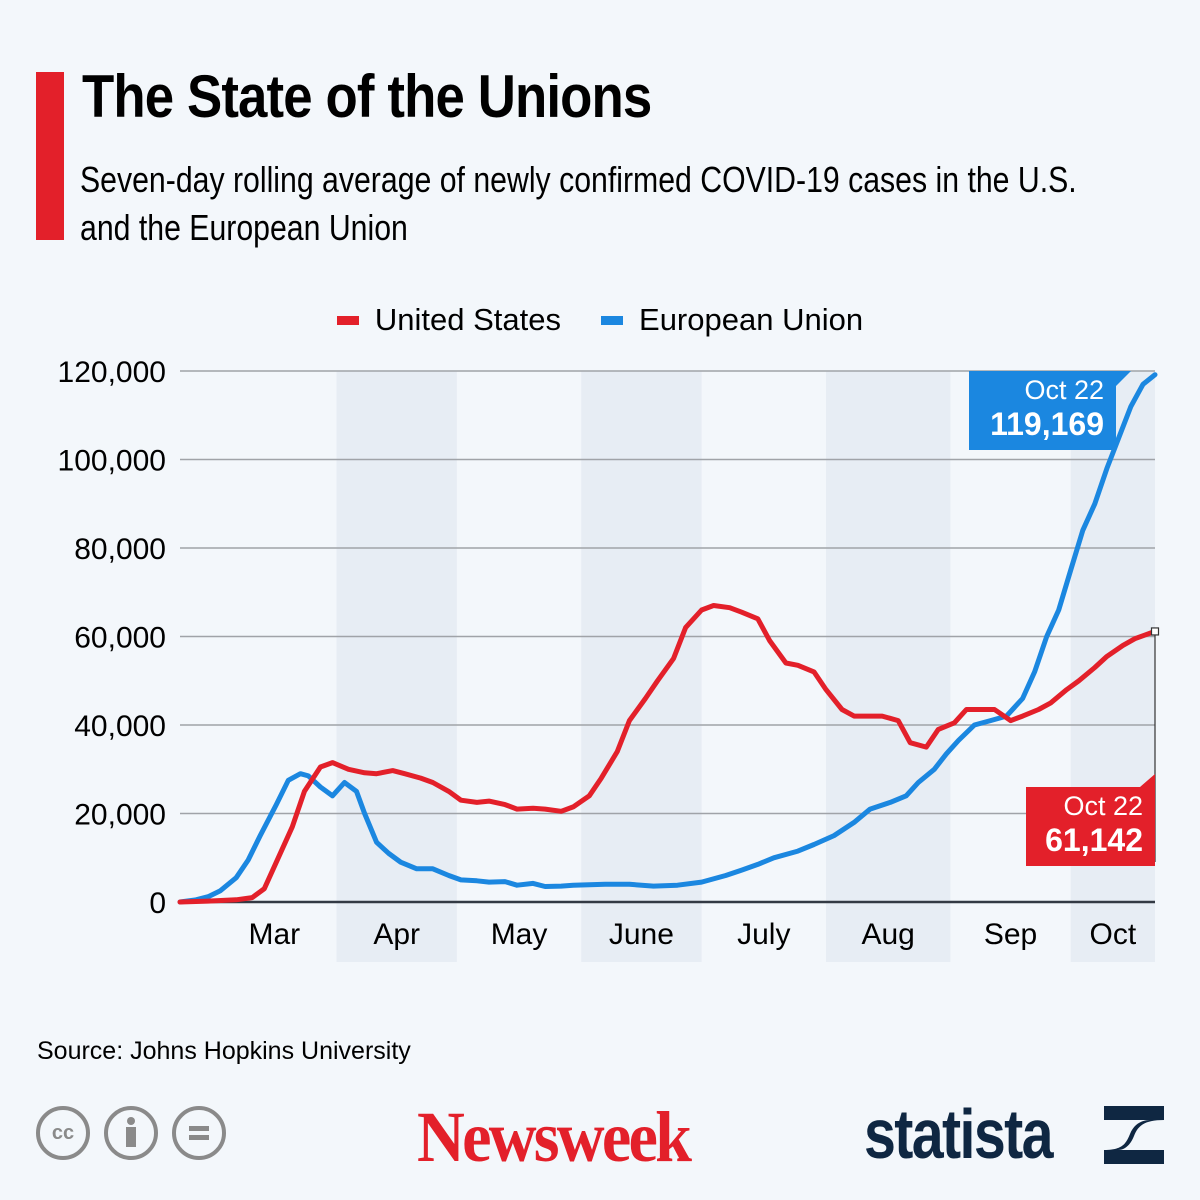 The width and height of the screenshot is (1200, 1200). What do you see at coordinates (274, 934) in the screenshot?
I see `x-tick-label: Mar` at bounding box center [274, 934].